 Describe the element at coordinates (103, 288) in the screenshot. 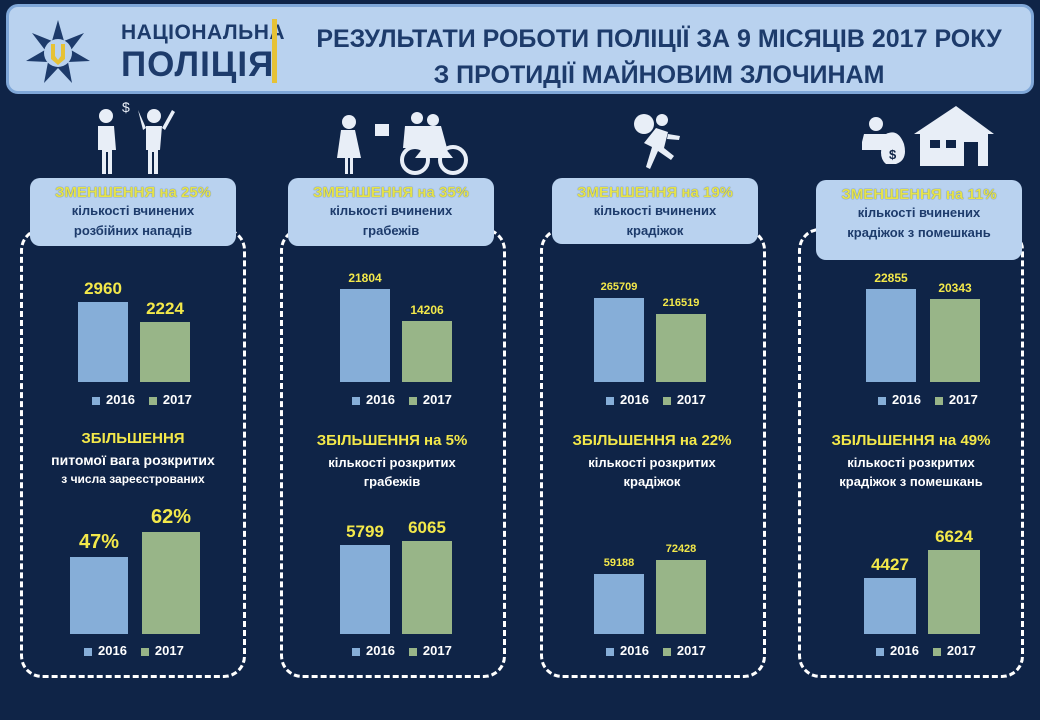

I see `data-label-2016: 2960` at that location.